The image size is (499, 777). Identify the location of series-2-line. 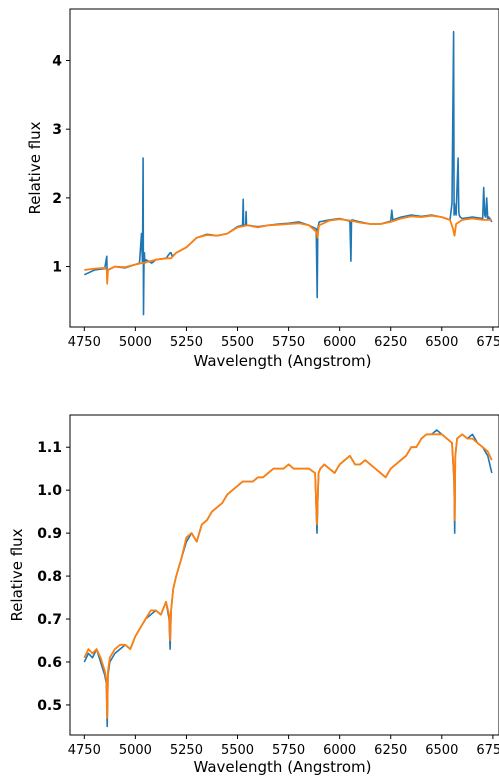
(288, 249).